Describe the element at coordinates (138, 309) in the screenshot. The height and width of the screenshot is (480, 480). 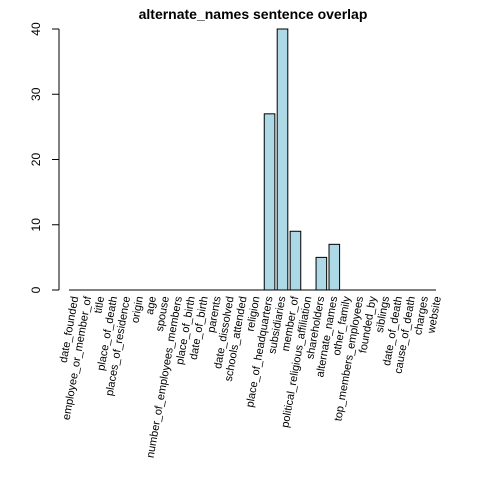
I see `category-label: origin` at that location.